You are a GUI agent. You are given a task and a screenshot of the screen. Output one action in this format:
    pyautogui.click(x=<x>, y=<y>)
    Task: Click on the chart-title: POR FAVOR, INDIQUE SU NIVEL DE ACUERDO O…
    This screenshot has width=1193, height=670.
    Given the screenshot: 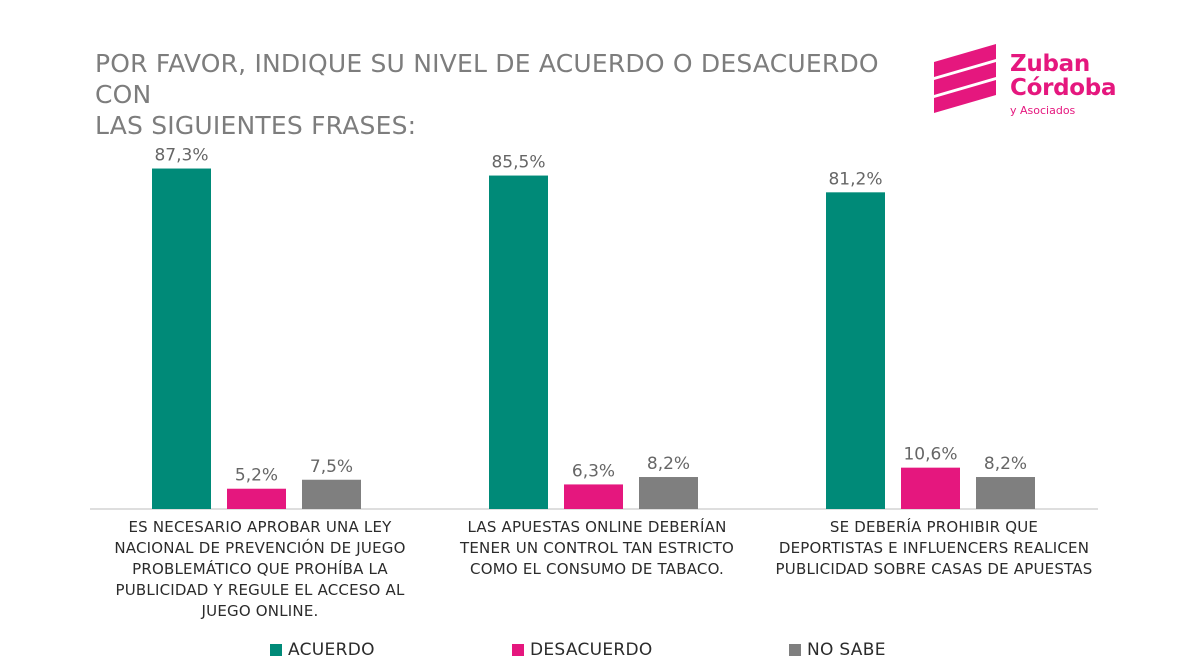 What is the action you would take?
    pyautogui.click(x=505, y=94)
    